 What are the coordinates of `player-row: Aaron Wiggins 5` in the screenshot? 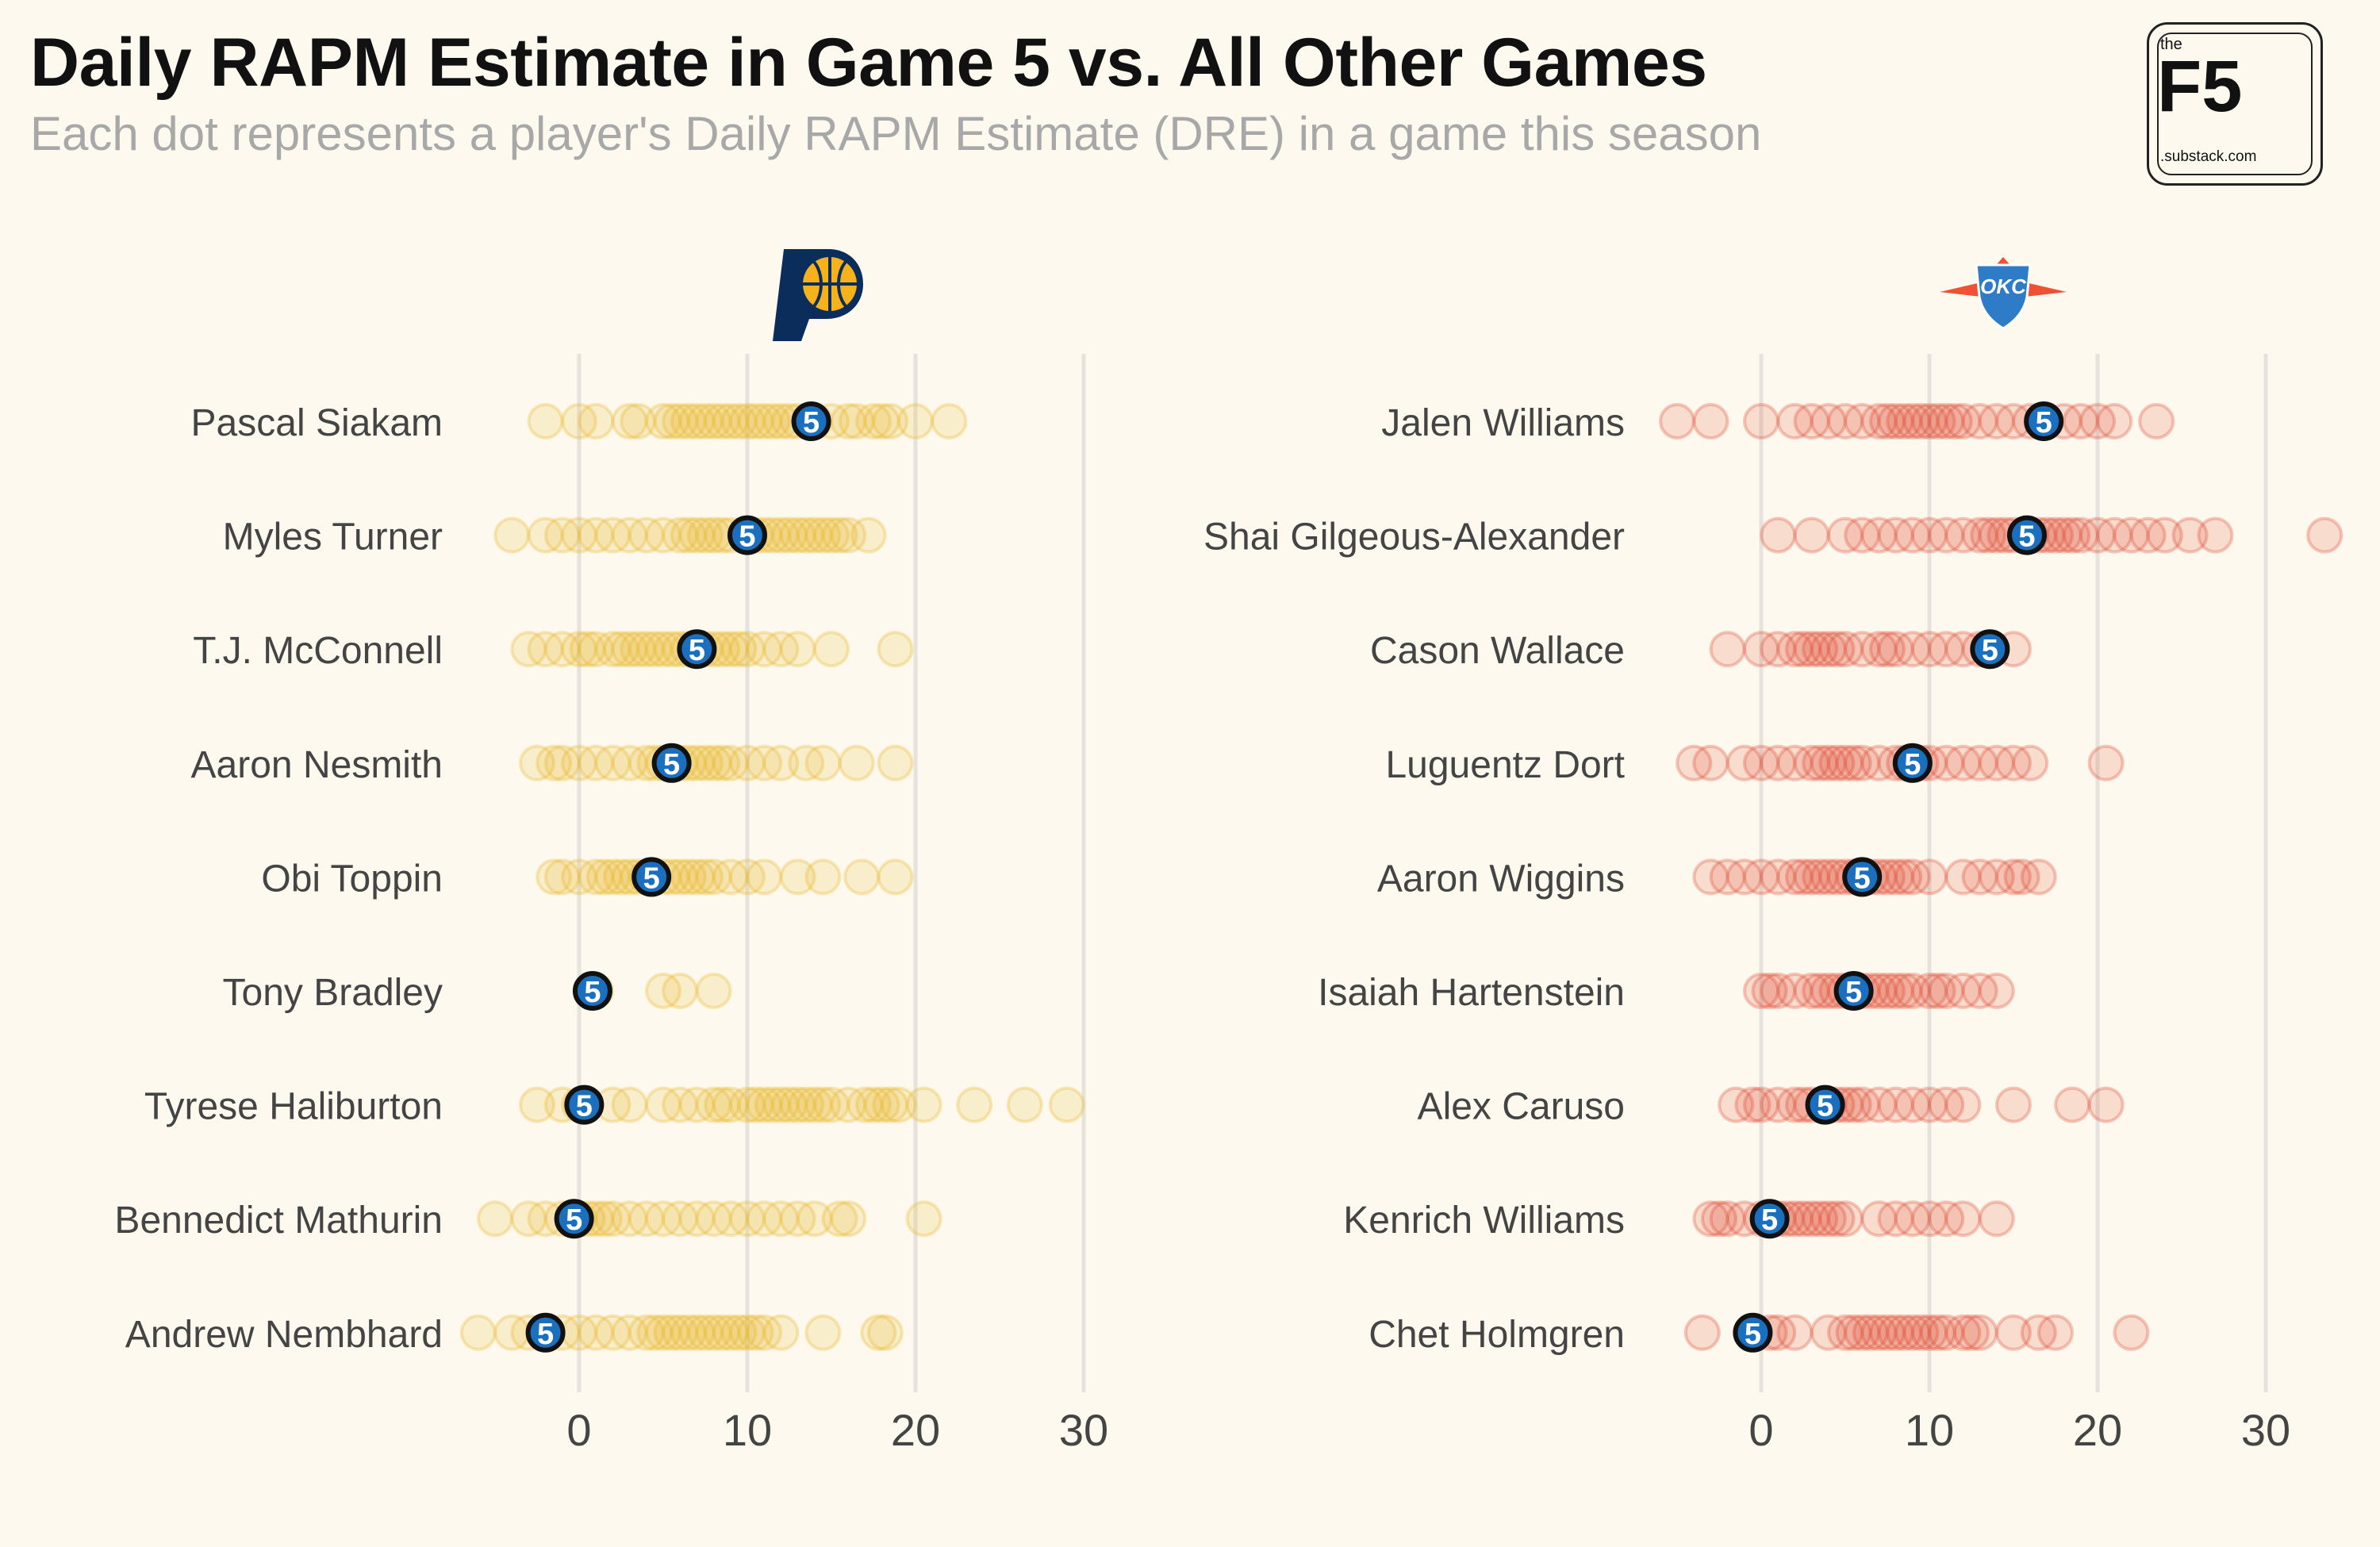 It's located at (1717, 878).